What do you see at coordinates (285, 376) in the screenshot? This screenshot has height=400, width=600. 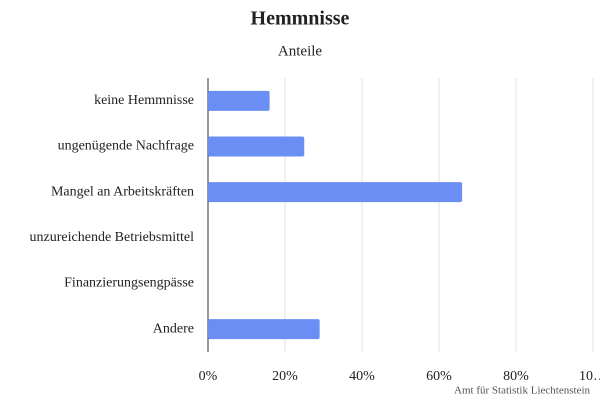 I see `x-tick-label: 20%` at bounding box center [285, 376].